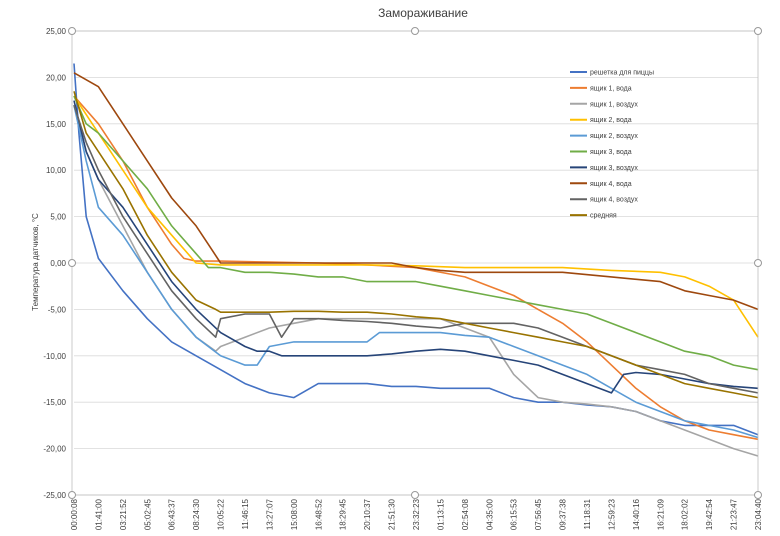  Describe the element at coordinates (54, 495) in the screenshot. I see `y-tick-label: -25,00` at that location.